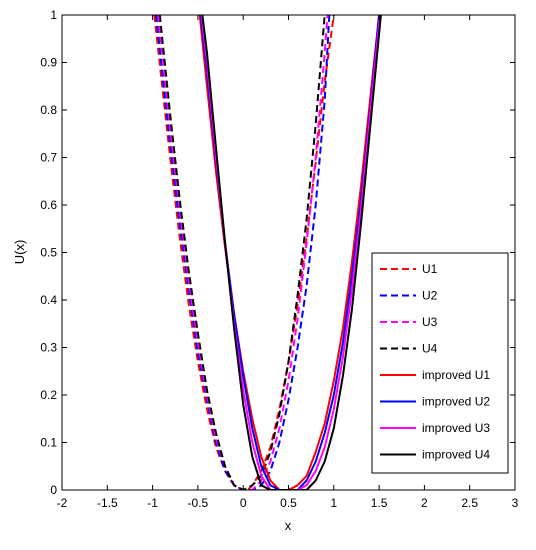  I want to click on y-tick-label: 0.4, so click(48, 300).